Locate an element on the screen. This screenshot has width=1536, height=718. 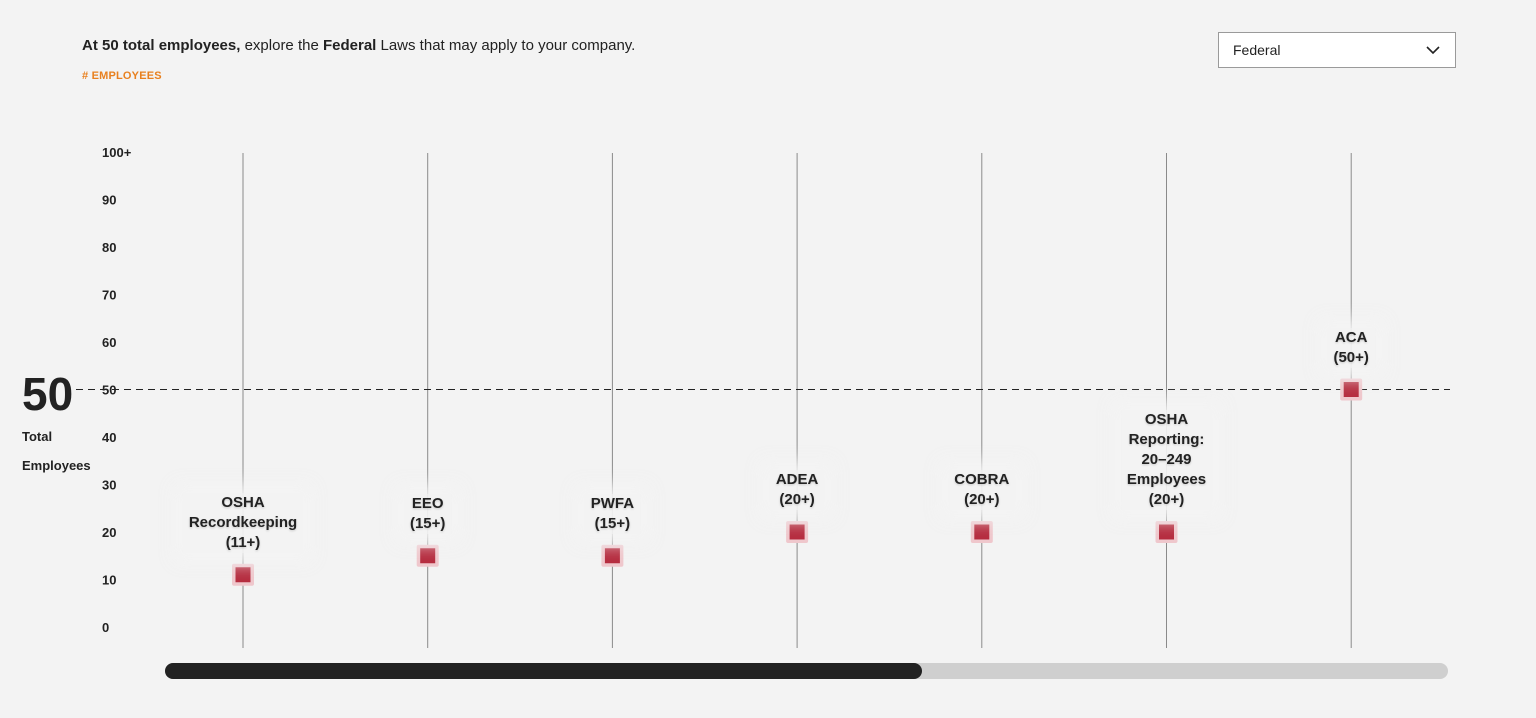
intro-bold-total: total employees, is located at coordinates (181, 45).